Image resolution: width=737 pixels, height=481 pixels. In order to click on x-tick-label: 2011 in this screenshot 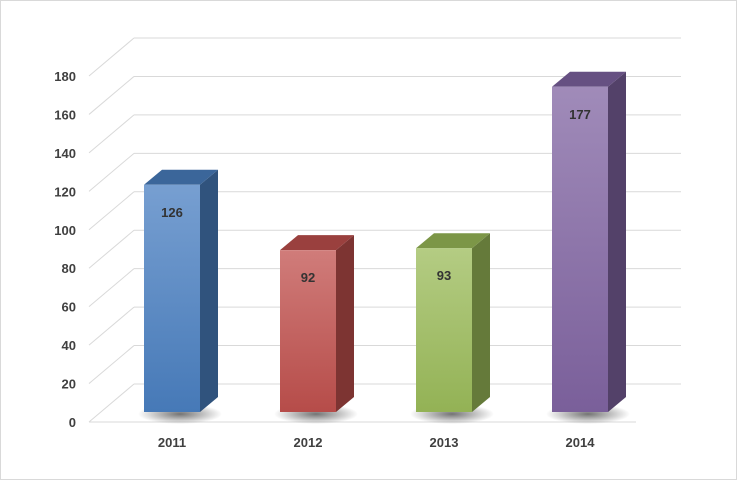, I will do `click(172, 442)`.